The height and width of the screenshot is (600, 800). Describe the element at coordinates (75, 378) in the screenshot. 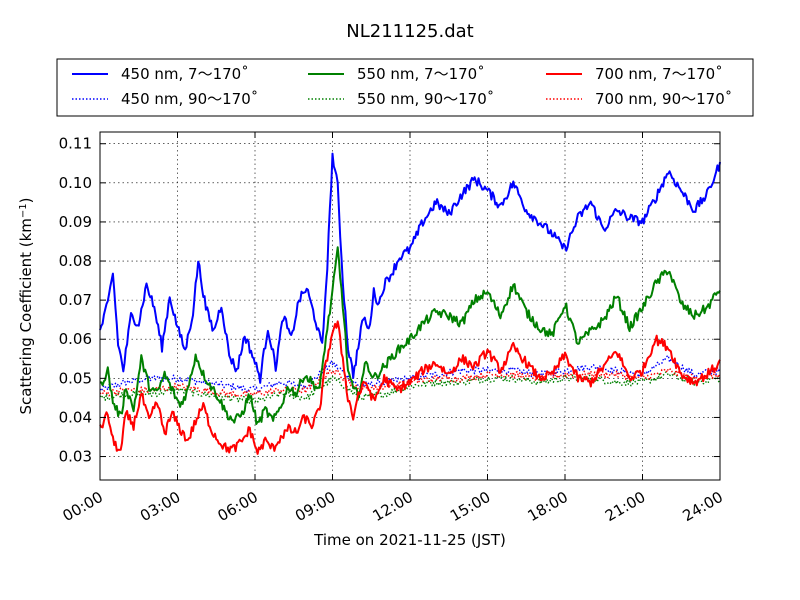

I see `y-tick-label-2: 0.05` at that location.